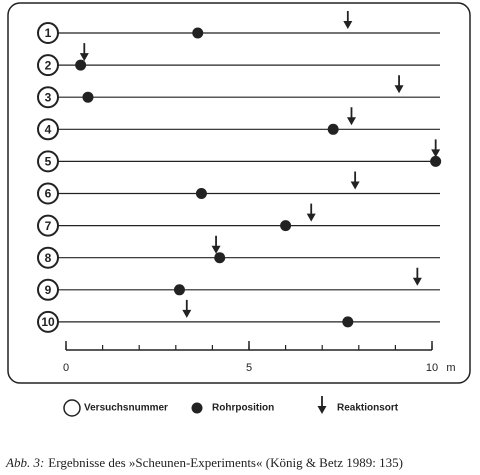 The image size is (480, 475). Describe the element at coordinates (450, 368) in the screenshot. I see `x-unit: m` at that location.